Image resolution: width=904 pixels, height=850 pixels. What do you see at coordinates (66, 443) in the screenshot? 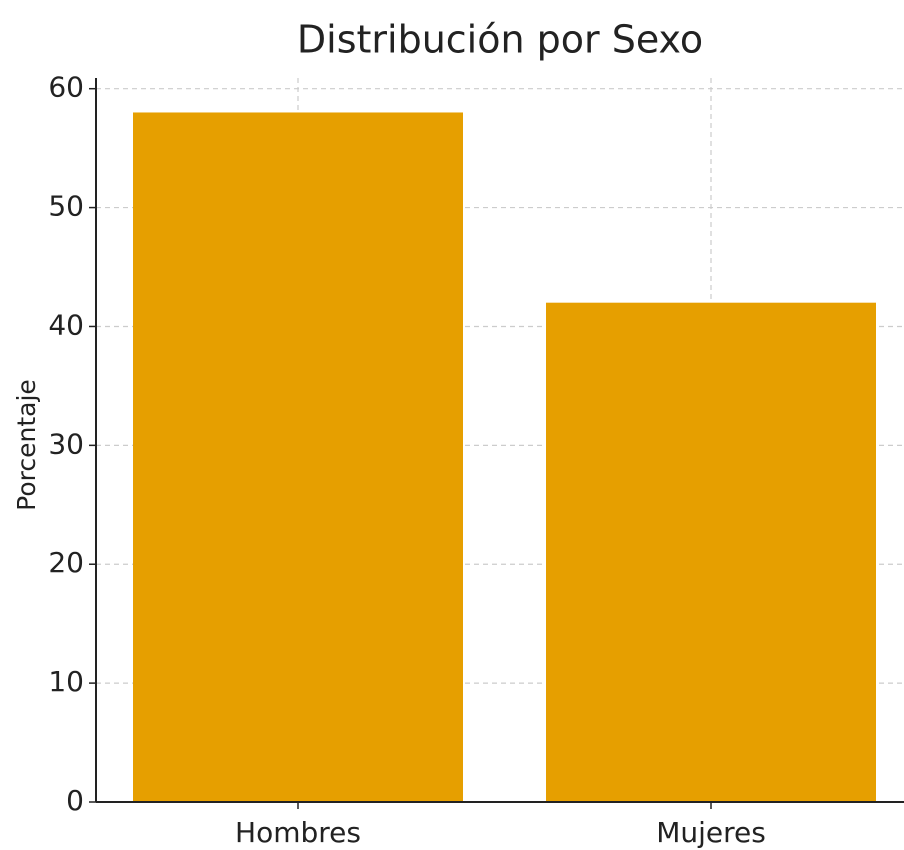
I see `y-tick-label: 30` at bounding box center [66, 443].